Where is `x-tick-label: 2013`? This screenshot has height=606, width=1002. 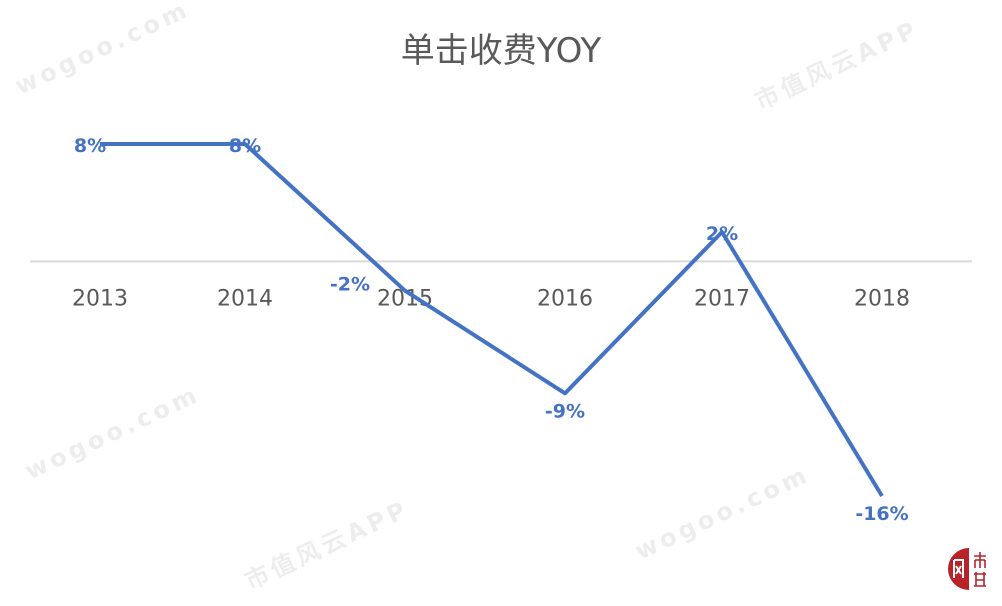
x-tick-label: 2013 is located at coordinates (100, 298).